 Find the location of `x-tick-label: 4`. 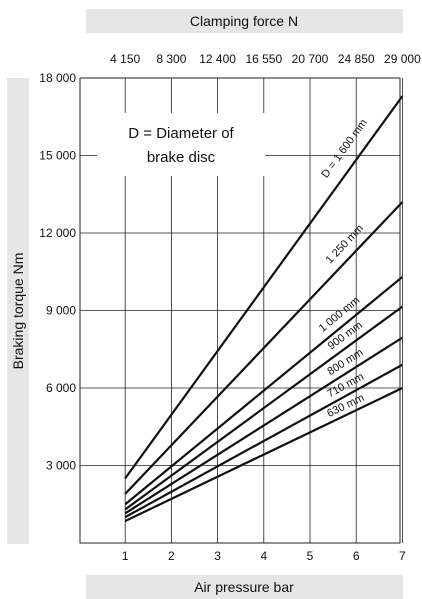

x-tick-label: 4 is located at coordinates (263, 556).